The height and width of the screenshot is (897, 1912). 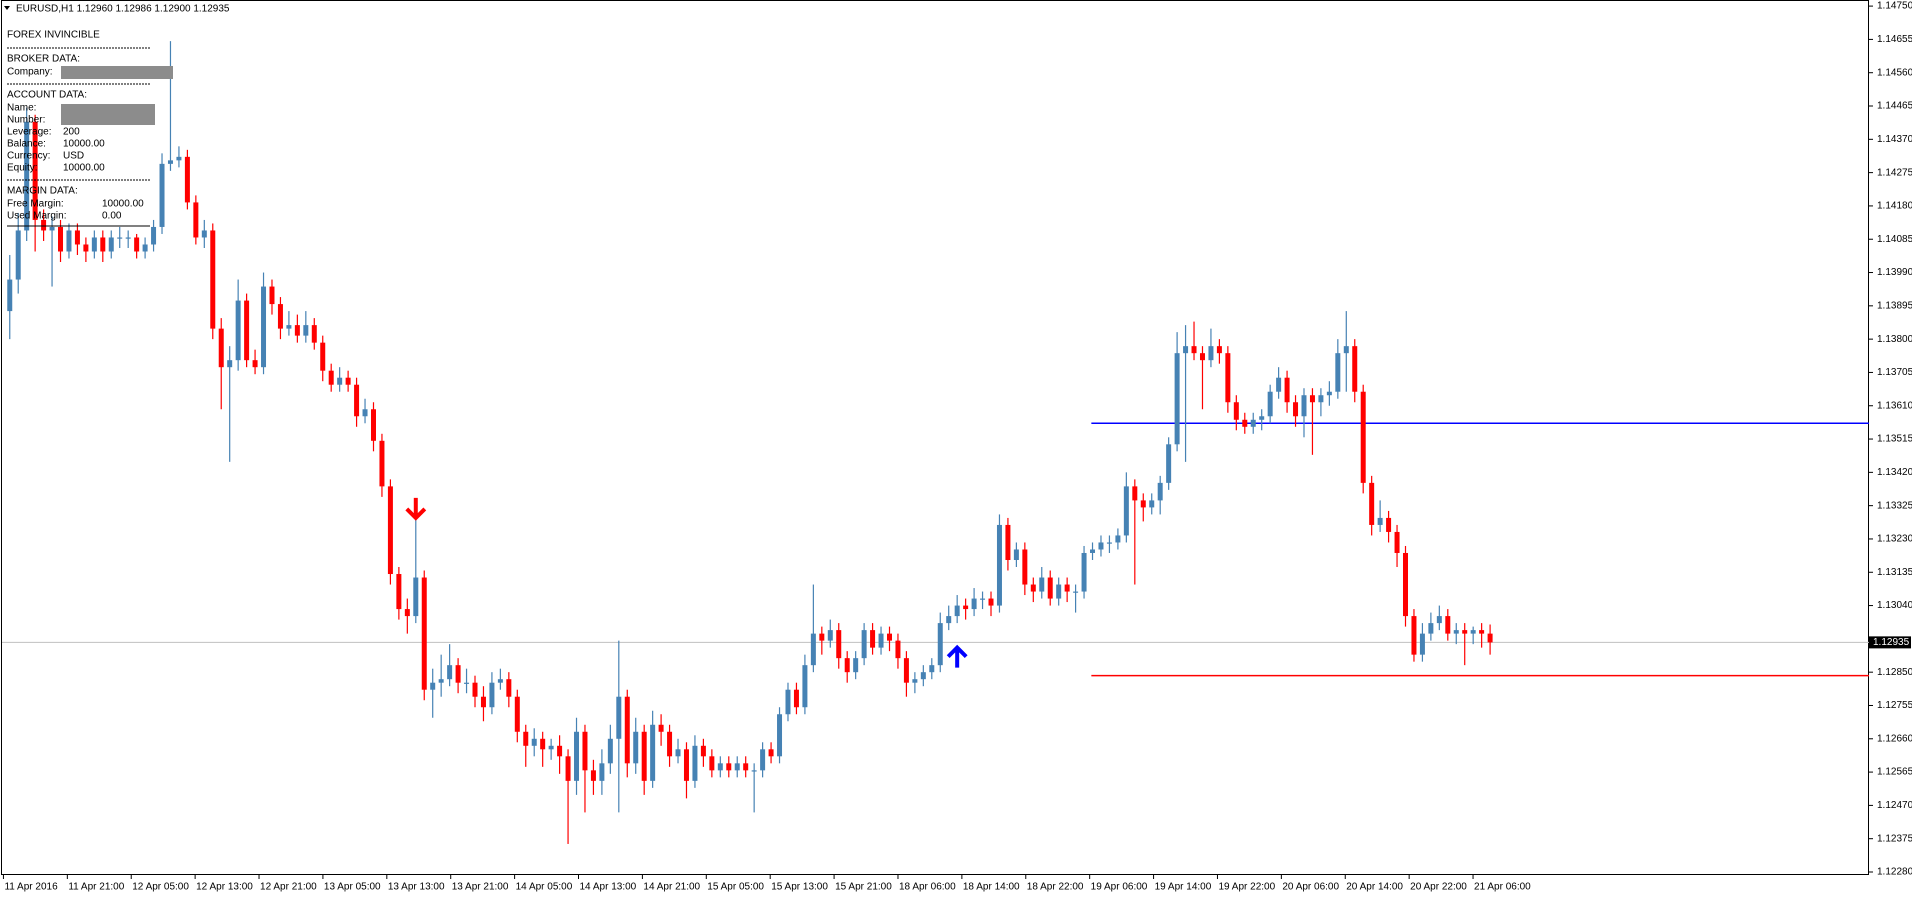 I want to click on x-tick-label: 13 Apr 13:00, so click(x=416, y=887).